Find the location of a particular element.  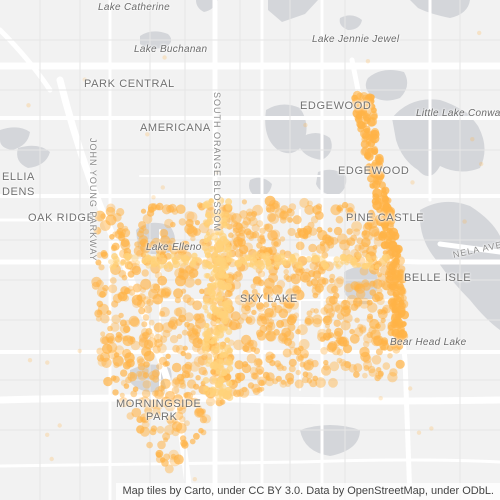

lake-pine-castle is located at coordinates (316, 146).